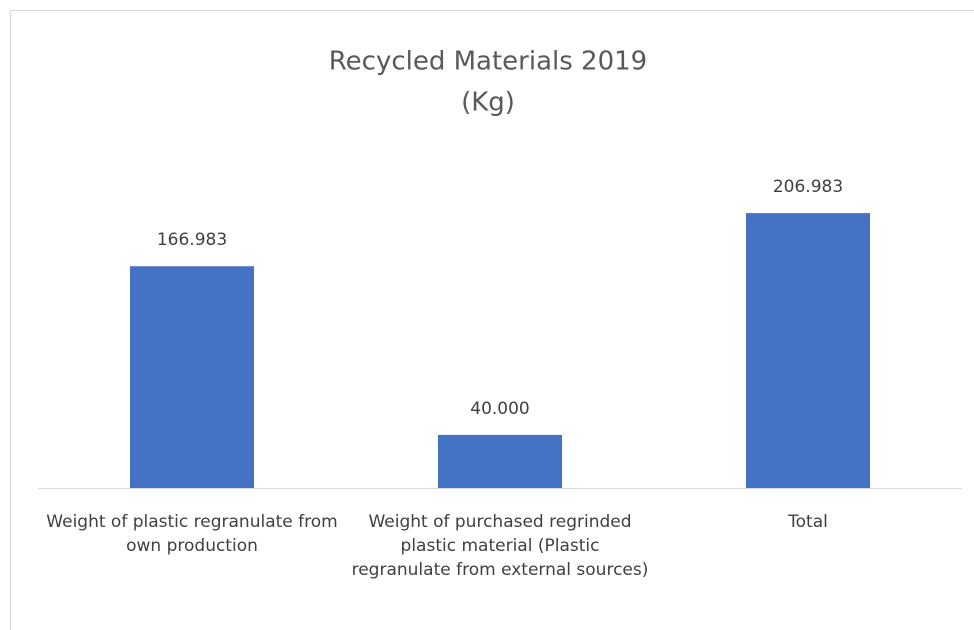 The width and height of the screenshot is (974, 630). I want to click on data-label: 206.983, so click(808, 187).